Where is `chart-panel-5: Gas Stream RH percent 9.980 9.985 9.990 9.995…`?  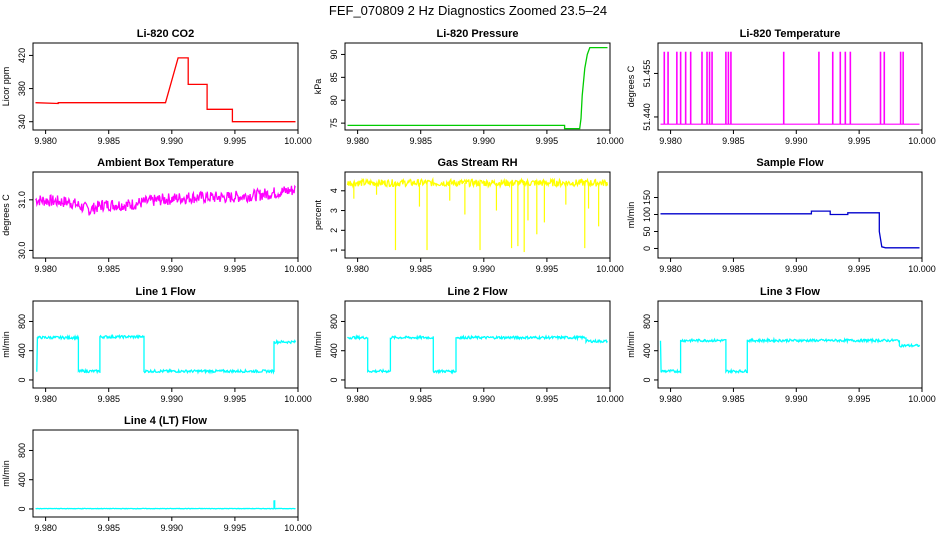
chart-panel-5: Gas Stream RH percent 9.980 9.985 9.990 9.995… is located at coordinates (468, 215).